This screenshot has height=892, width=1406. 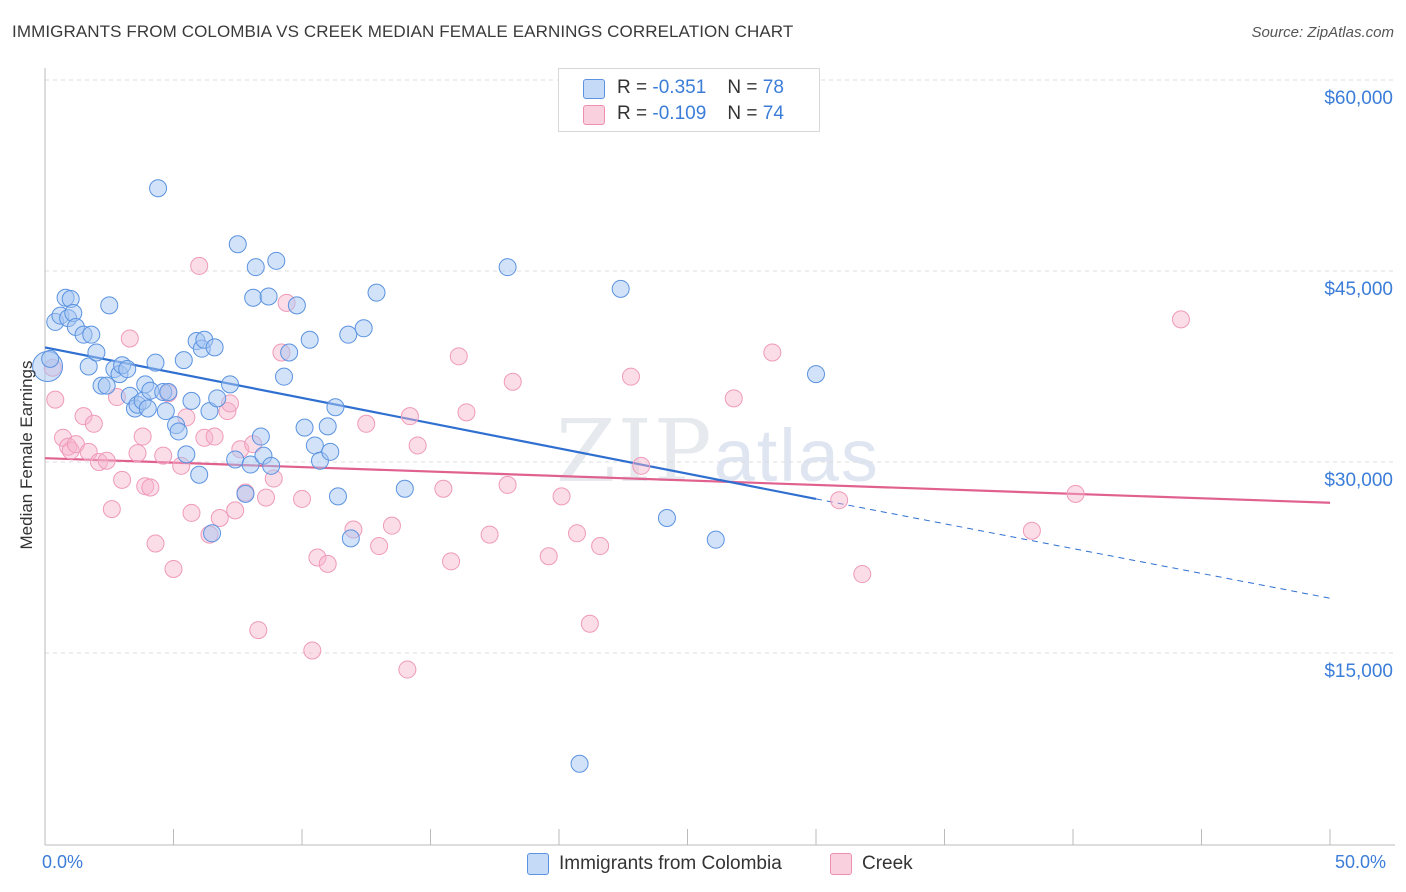 What do you see at coordinates (1361, 862) in the screenshot?
I see `x-tick-label-max: 50.0%` at bounding box center [1361, 862].